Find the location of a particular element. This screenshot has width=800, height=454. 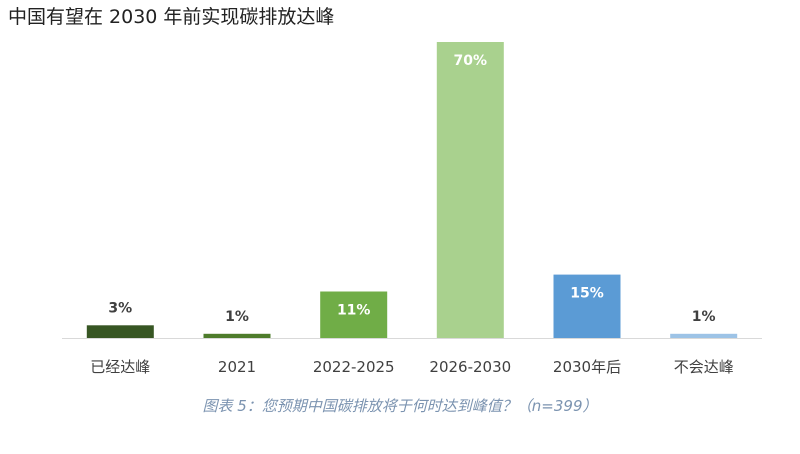

chart-title: 中国有望在 2030 年前实现碳排放达峰 is located at coordinates (171, 17).